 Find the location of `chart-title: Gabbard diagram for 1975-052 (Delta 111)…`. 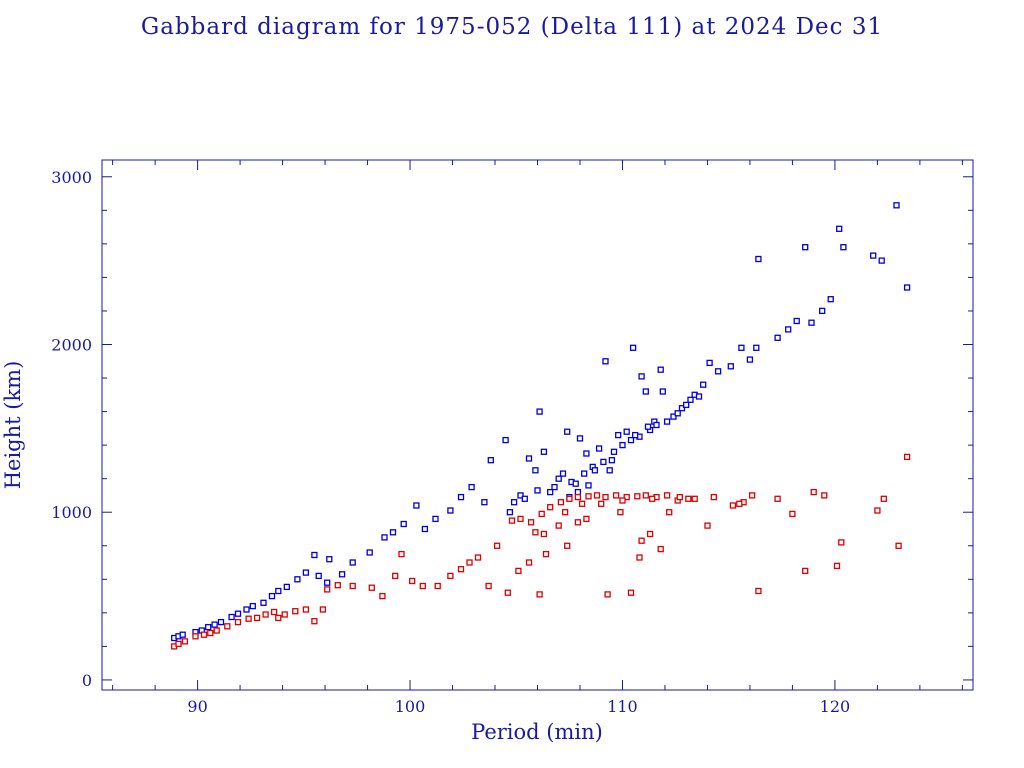

chart-title: Gabbard diagram for 1975-052 (Delta 111)… is located at coordinates (512, 27).